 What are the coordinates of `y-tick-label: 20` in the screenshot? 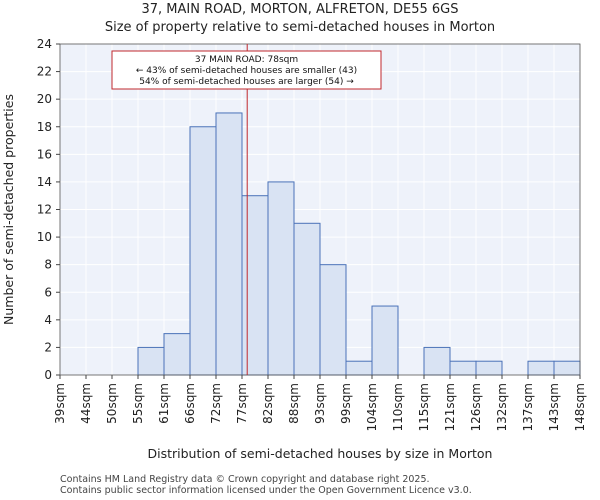 It's located at (44, 99).